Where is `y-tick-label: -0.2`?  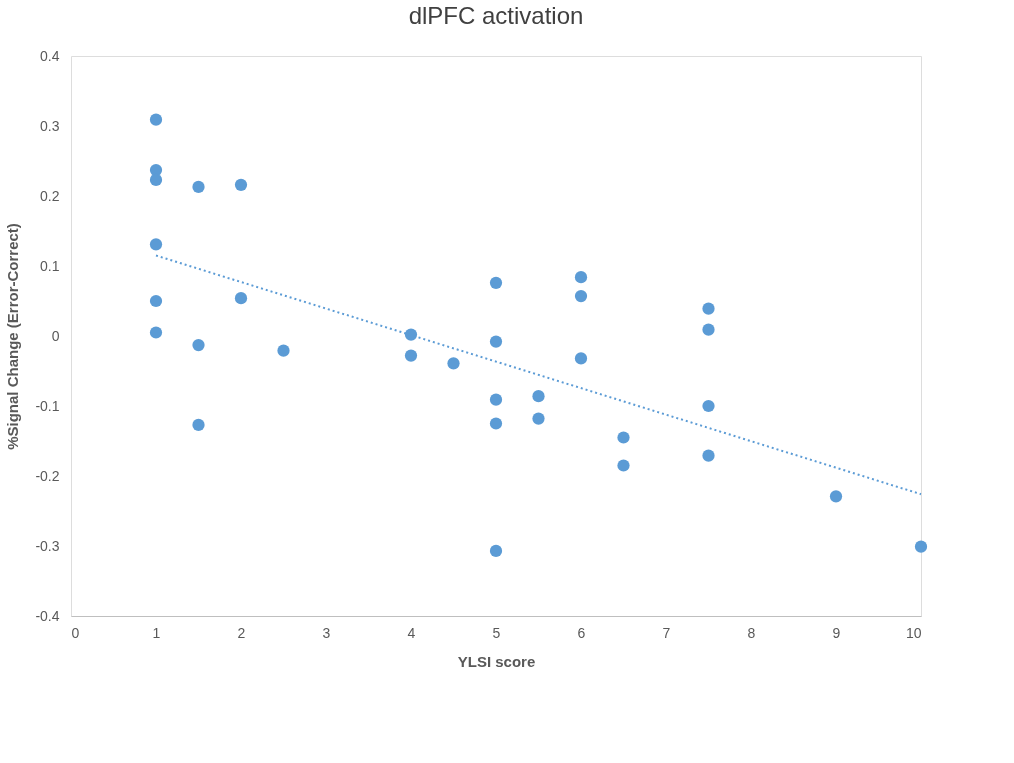 y-tick-label: -0.2 is located at coordinates (47, 475).